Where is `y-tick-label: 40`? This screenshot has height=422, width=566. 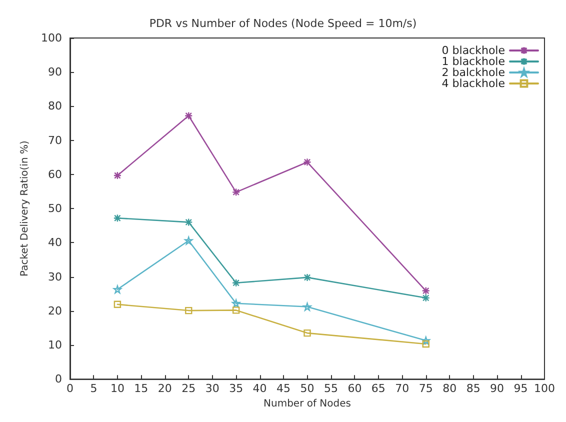 y-tick-label: 40 is located at coordinates (55, 243).